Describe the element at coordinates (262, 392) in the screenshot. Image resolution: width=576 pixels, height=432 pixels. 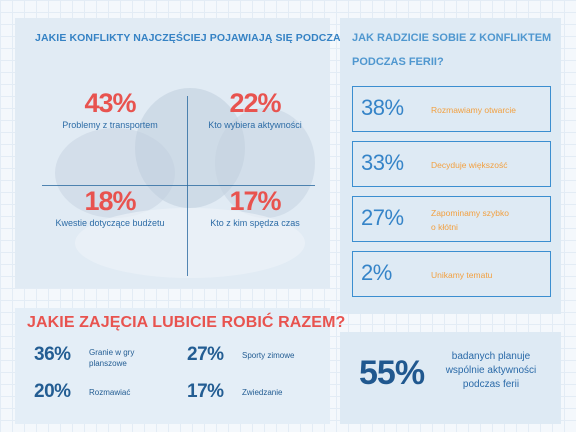
I see `activity-label: Zwiedzanie` at that location.